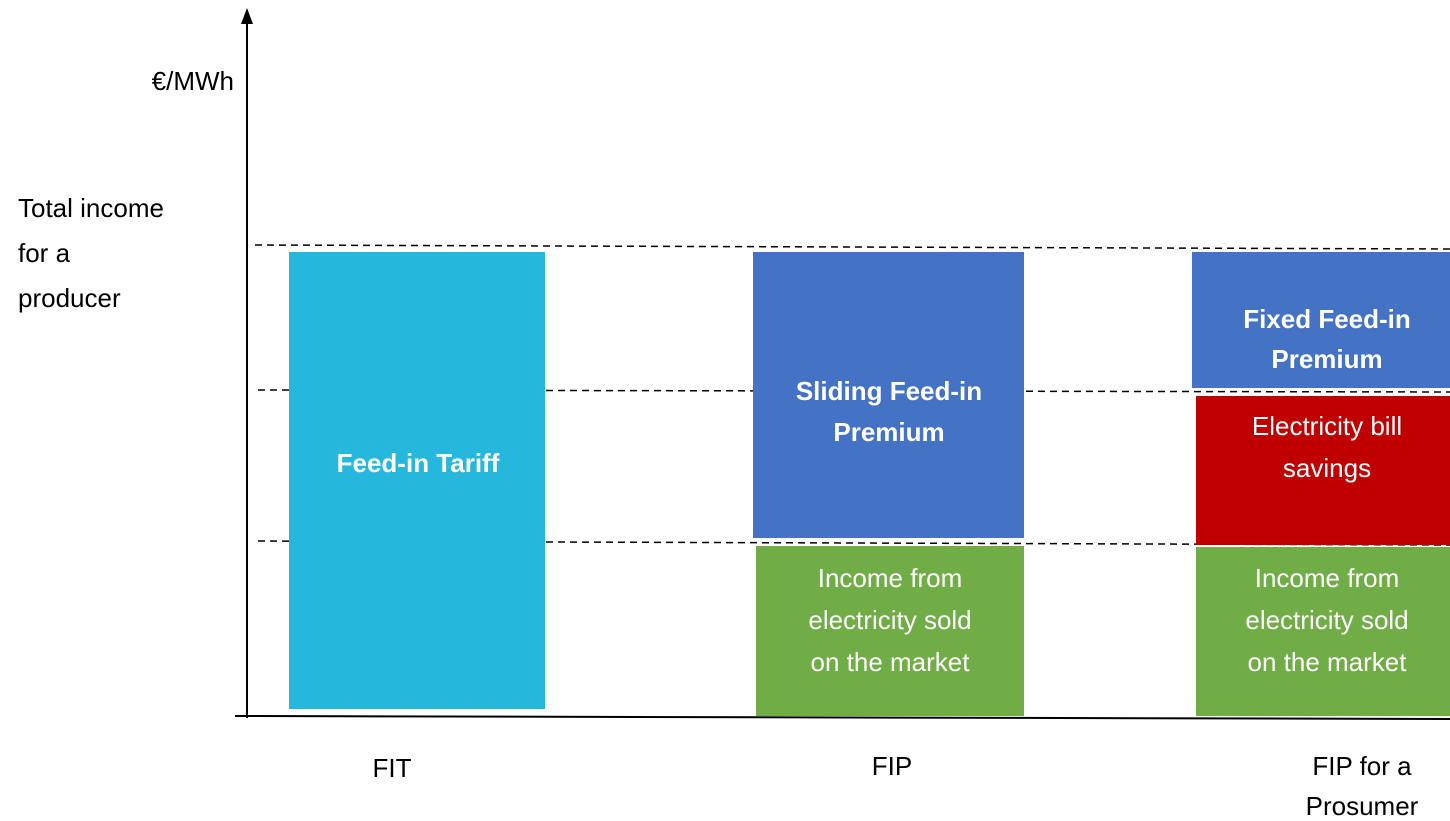  I want to click on box-bill-savings, so click(1323, 470).